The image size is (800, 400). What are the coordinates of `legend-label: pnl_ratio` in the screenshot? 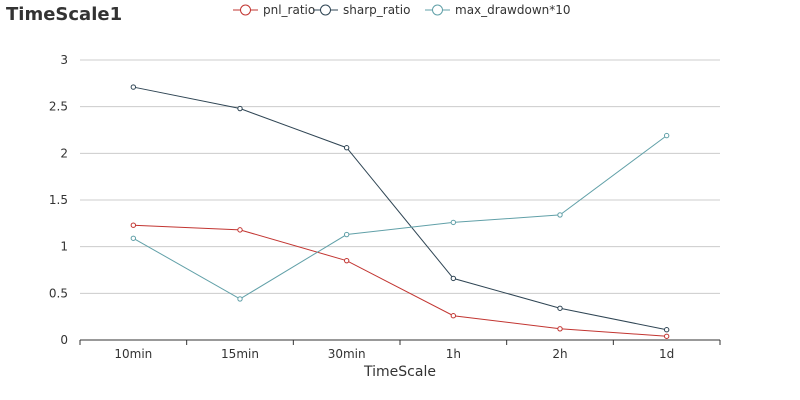 It's located at (289, 10).